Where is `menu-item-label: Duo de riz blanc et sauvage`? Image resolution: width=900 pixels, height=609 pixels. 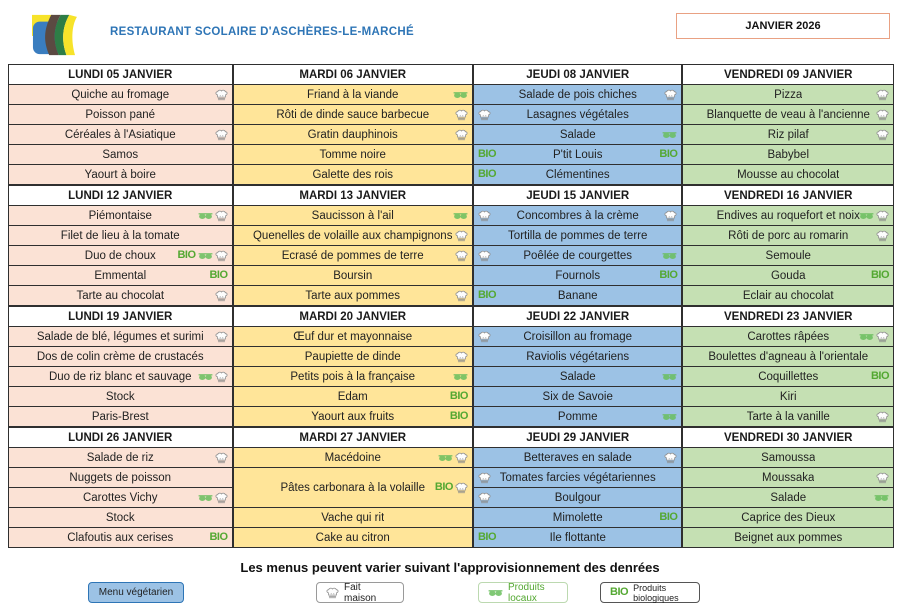 menu-item-label: Duo de riz blanc et sauvage is located at coordinates (120, 376).